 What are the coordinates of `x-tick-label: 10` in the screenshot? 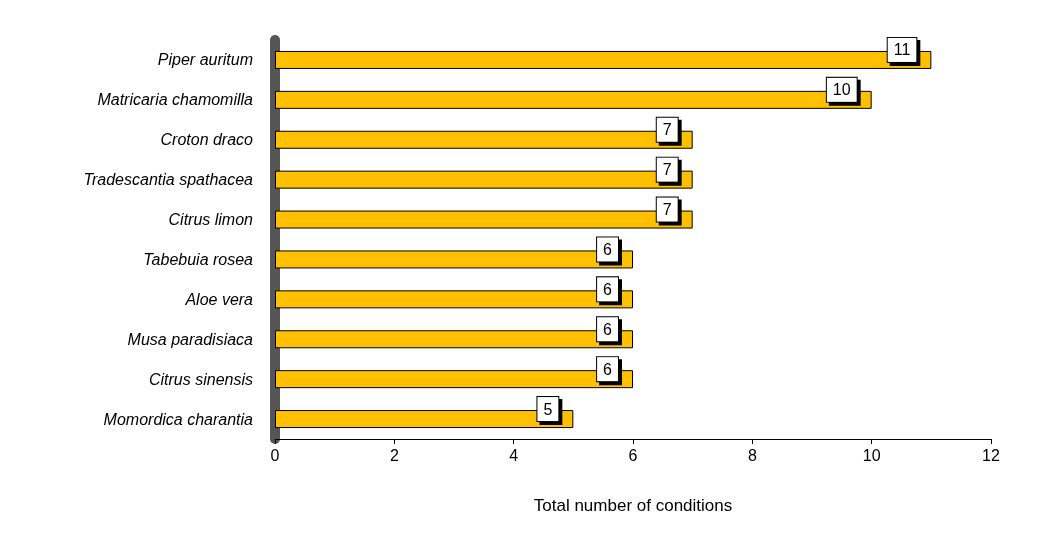 It's located at (871, 455).